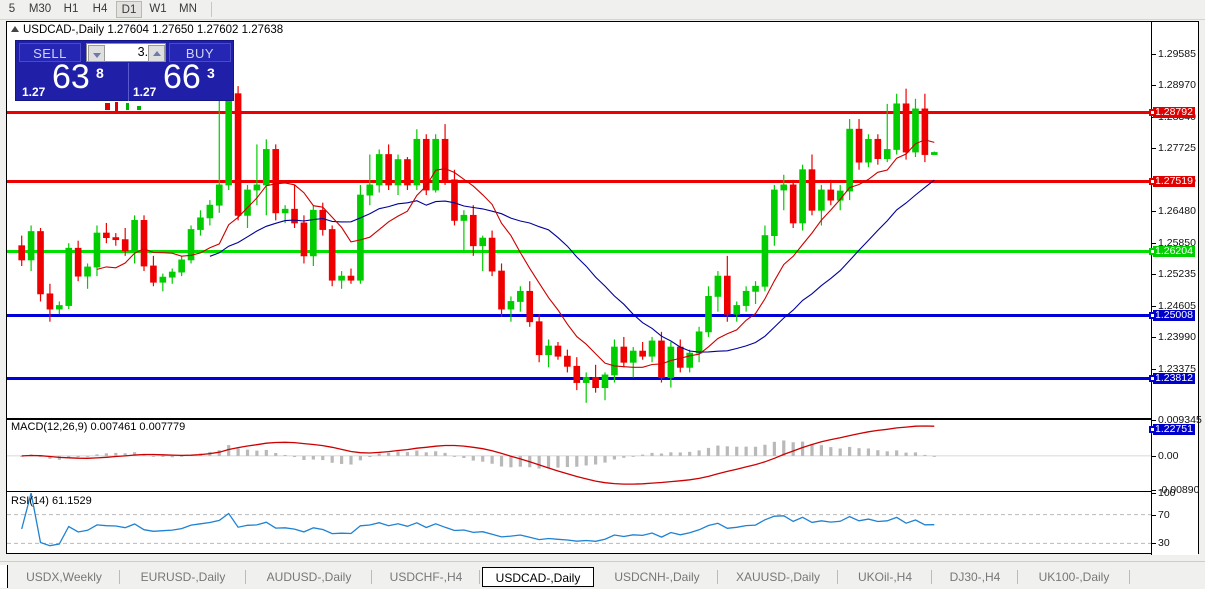  What do you see at coordinates (975, 577) in the screenshot?
I see `chart-tab-dj30-h4: DJ30-,H4` at bounding box center [975, 577].